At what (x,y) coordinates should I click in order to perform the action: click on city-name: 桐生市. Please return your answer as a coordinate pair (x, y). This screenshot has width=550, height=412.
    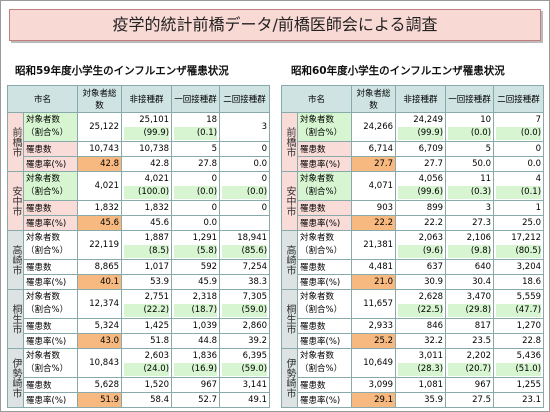
    Looking at the image, I should click on (289, 319).